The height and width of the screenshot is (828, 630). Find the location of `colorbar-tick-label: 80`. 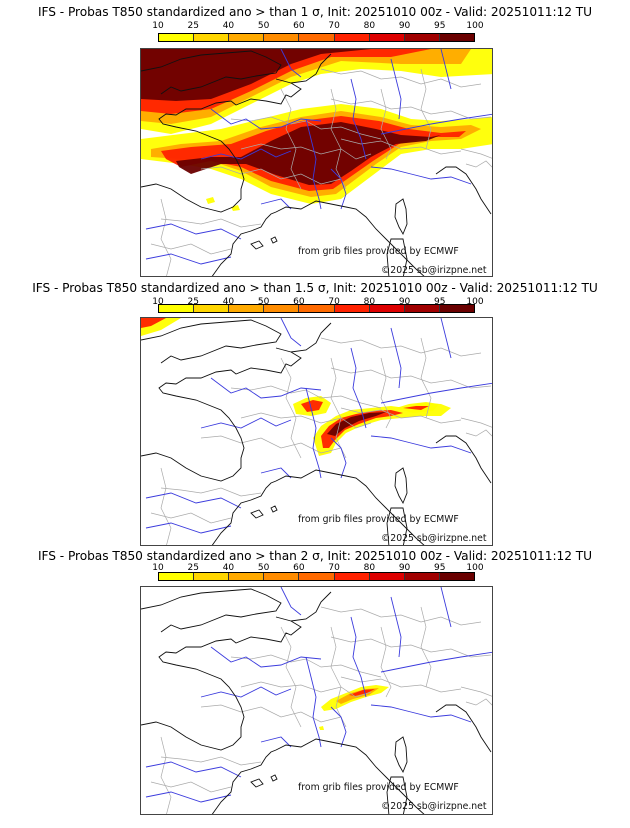

colorbar-tick-label: 80 is located at coordinates (369, 568).